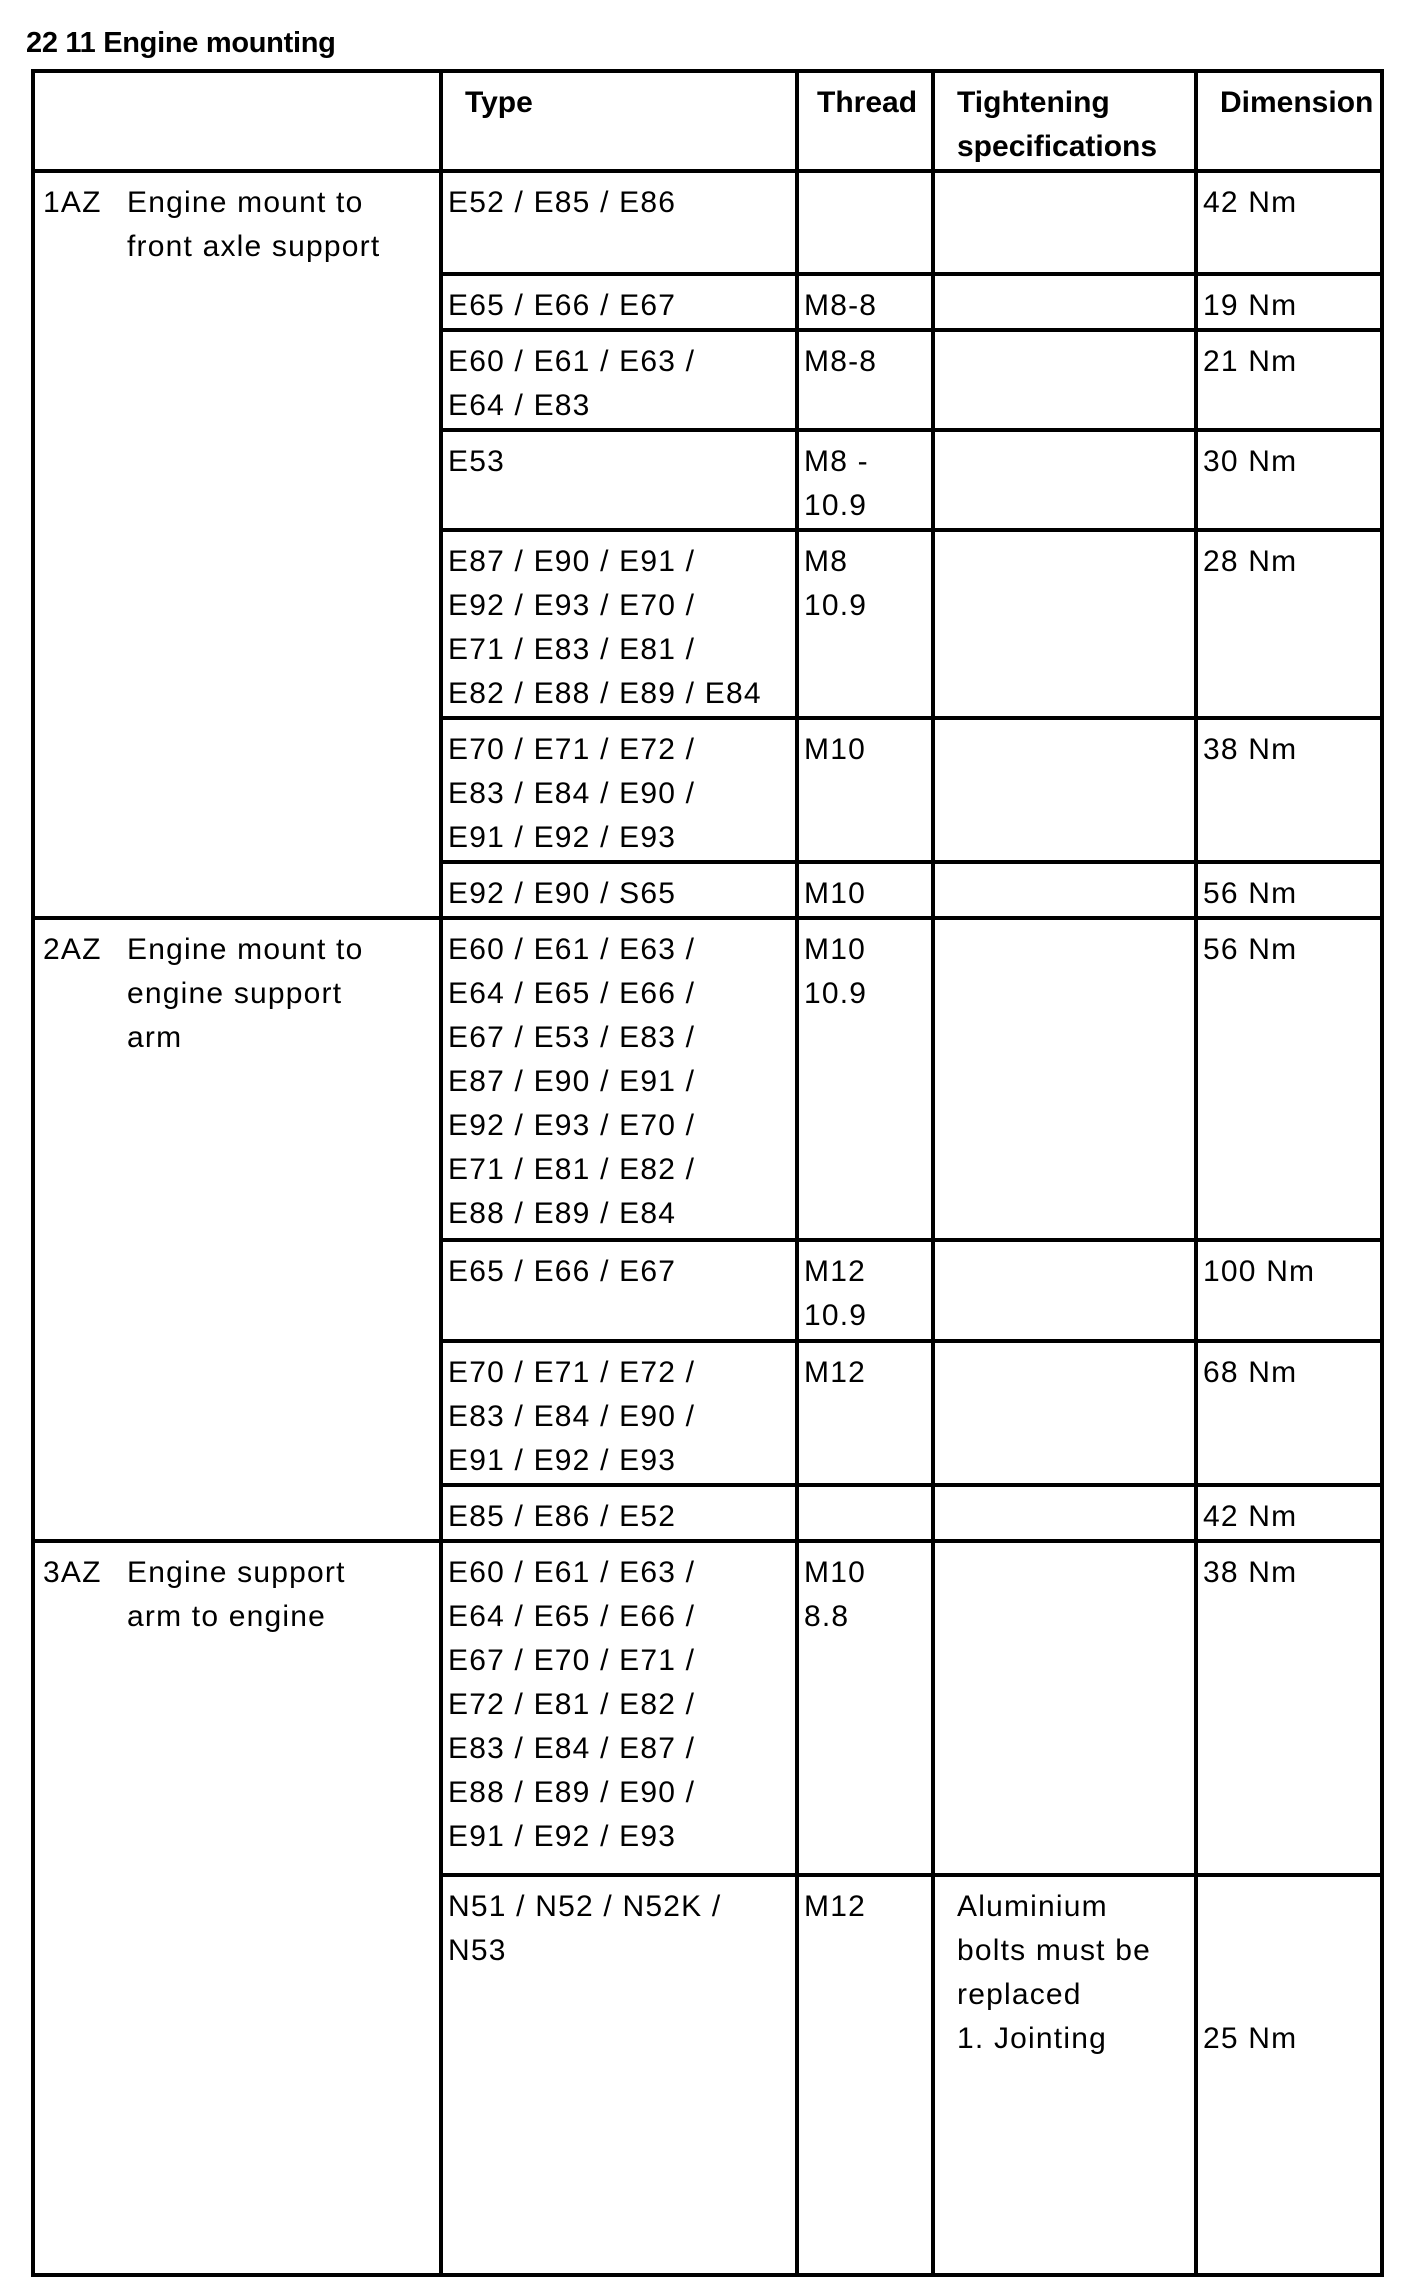 The image size is (1408, 2277). What do you see at coordinates (237, 1908) in the screenshot?
I see `item-cell: 3AZ Engine support arm to engine` at bounding box center [237, 1908].